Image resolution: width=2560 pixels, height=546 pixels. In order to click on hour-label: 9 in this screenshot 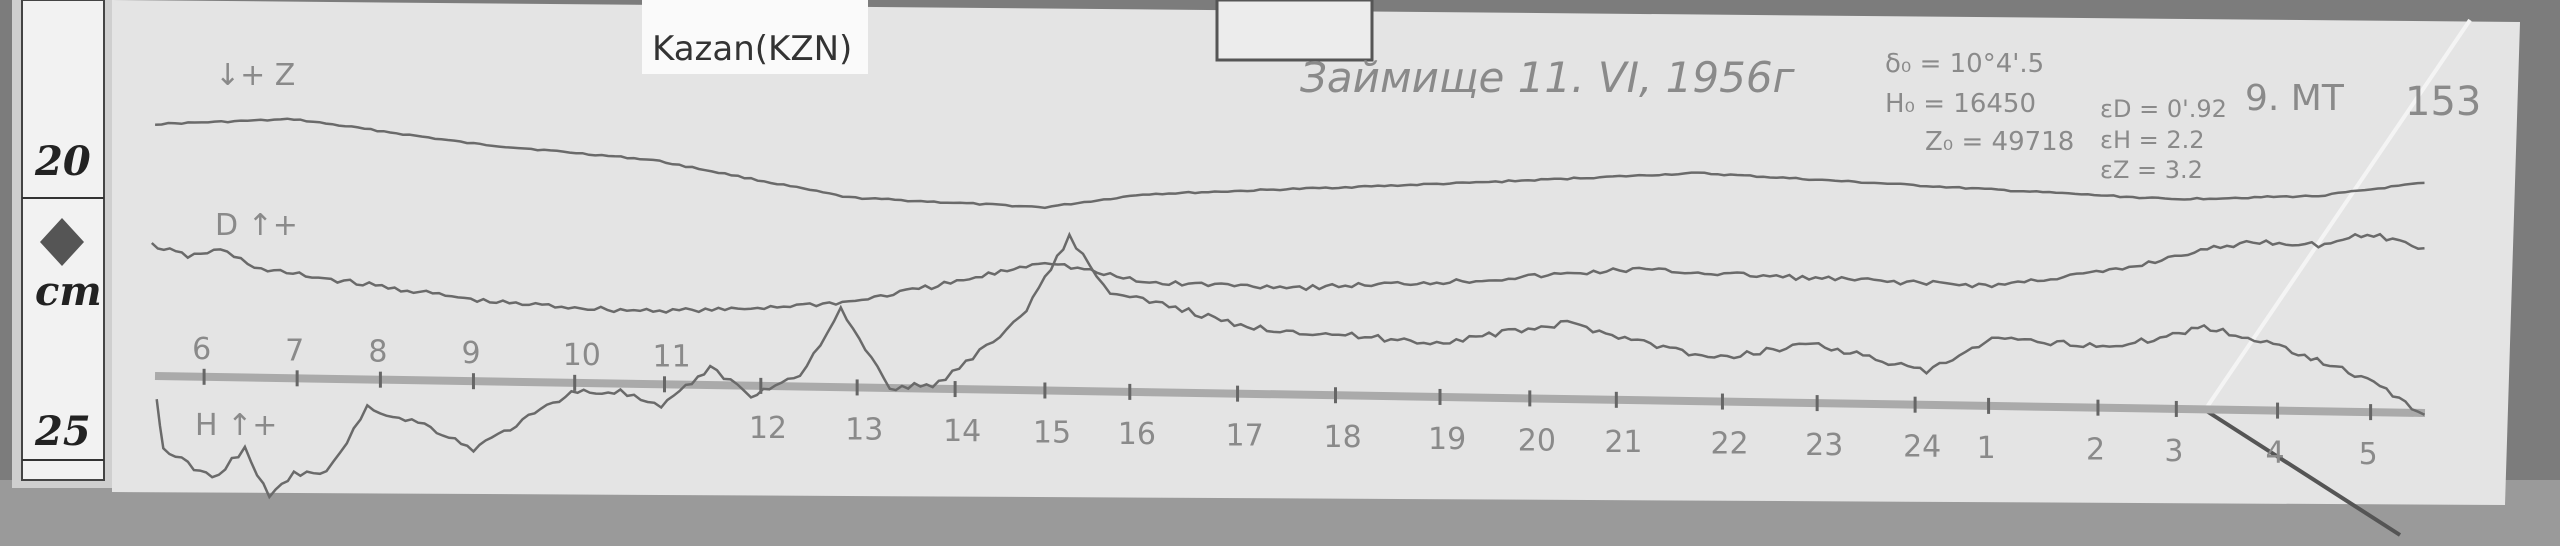, I will do `click(470, 353)`.